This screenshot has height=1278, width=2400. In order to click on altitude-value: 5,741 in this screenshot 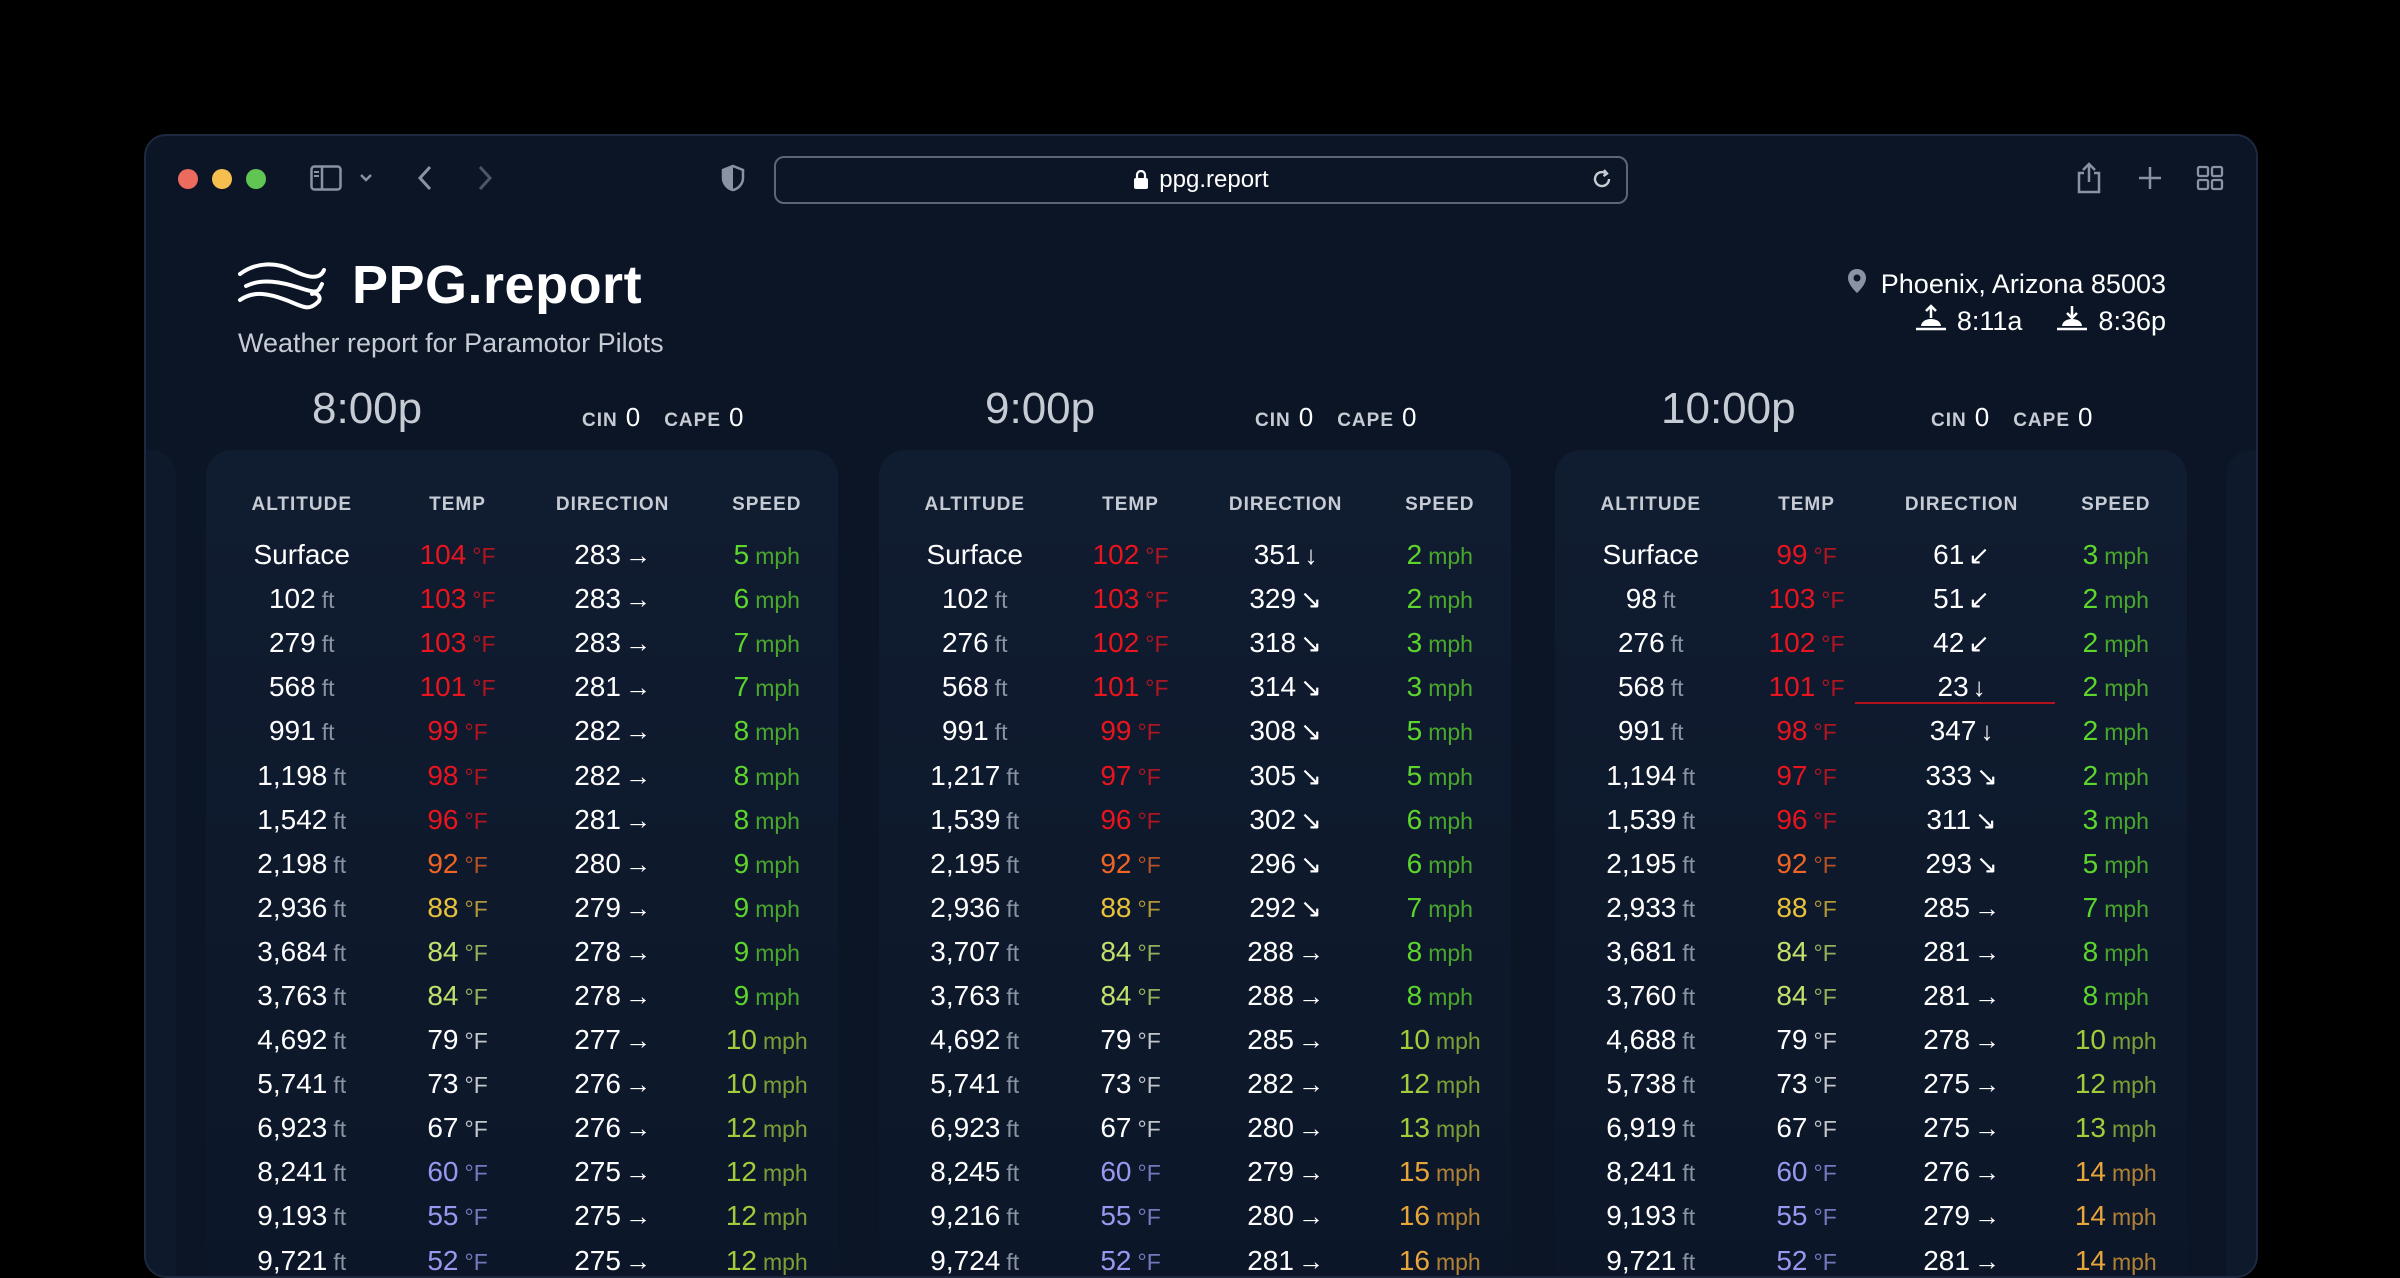, I will do `click(965, 1083)`.